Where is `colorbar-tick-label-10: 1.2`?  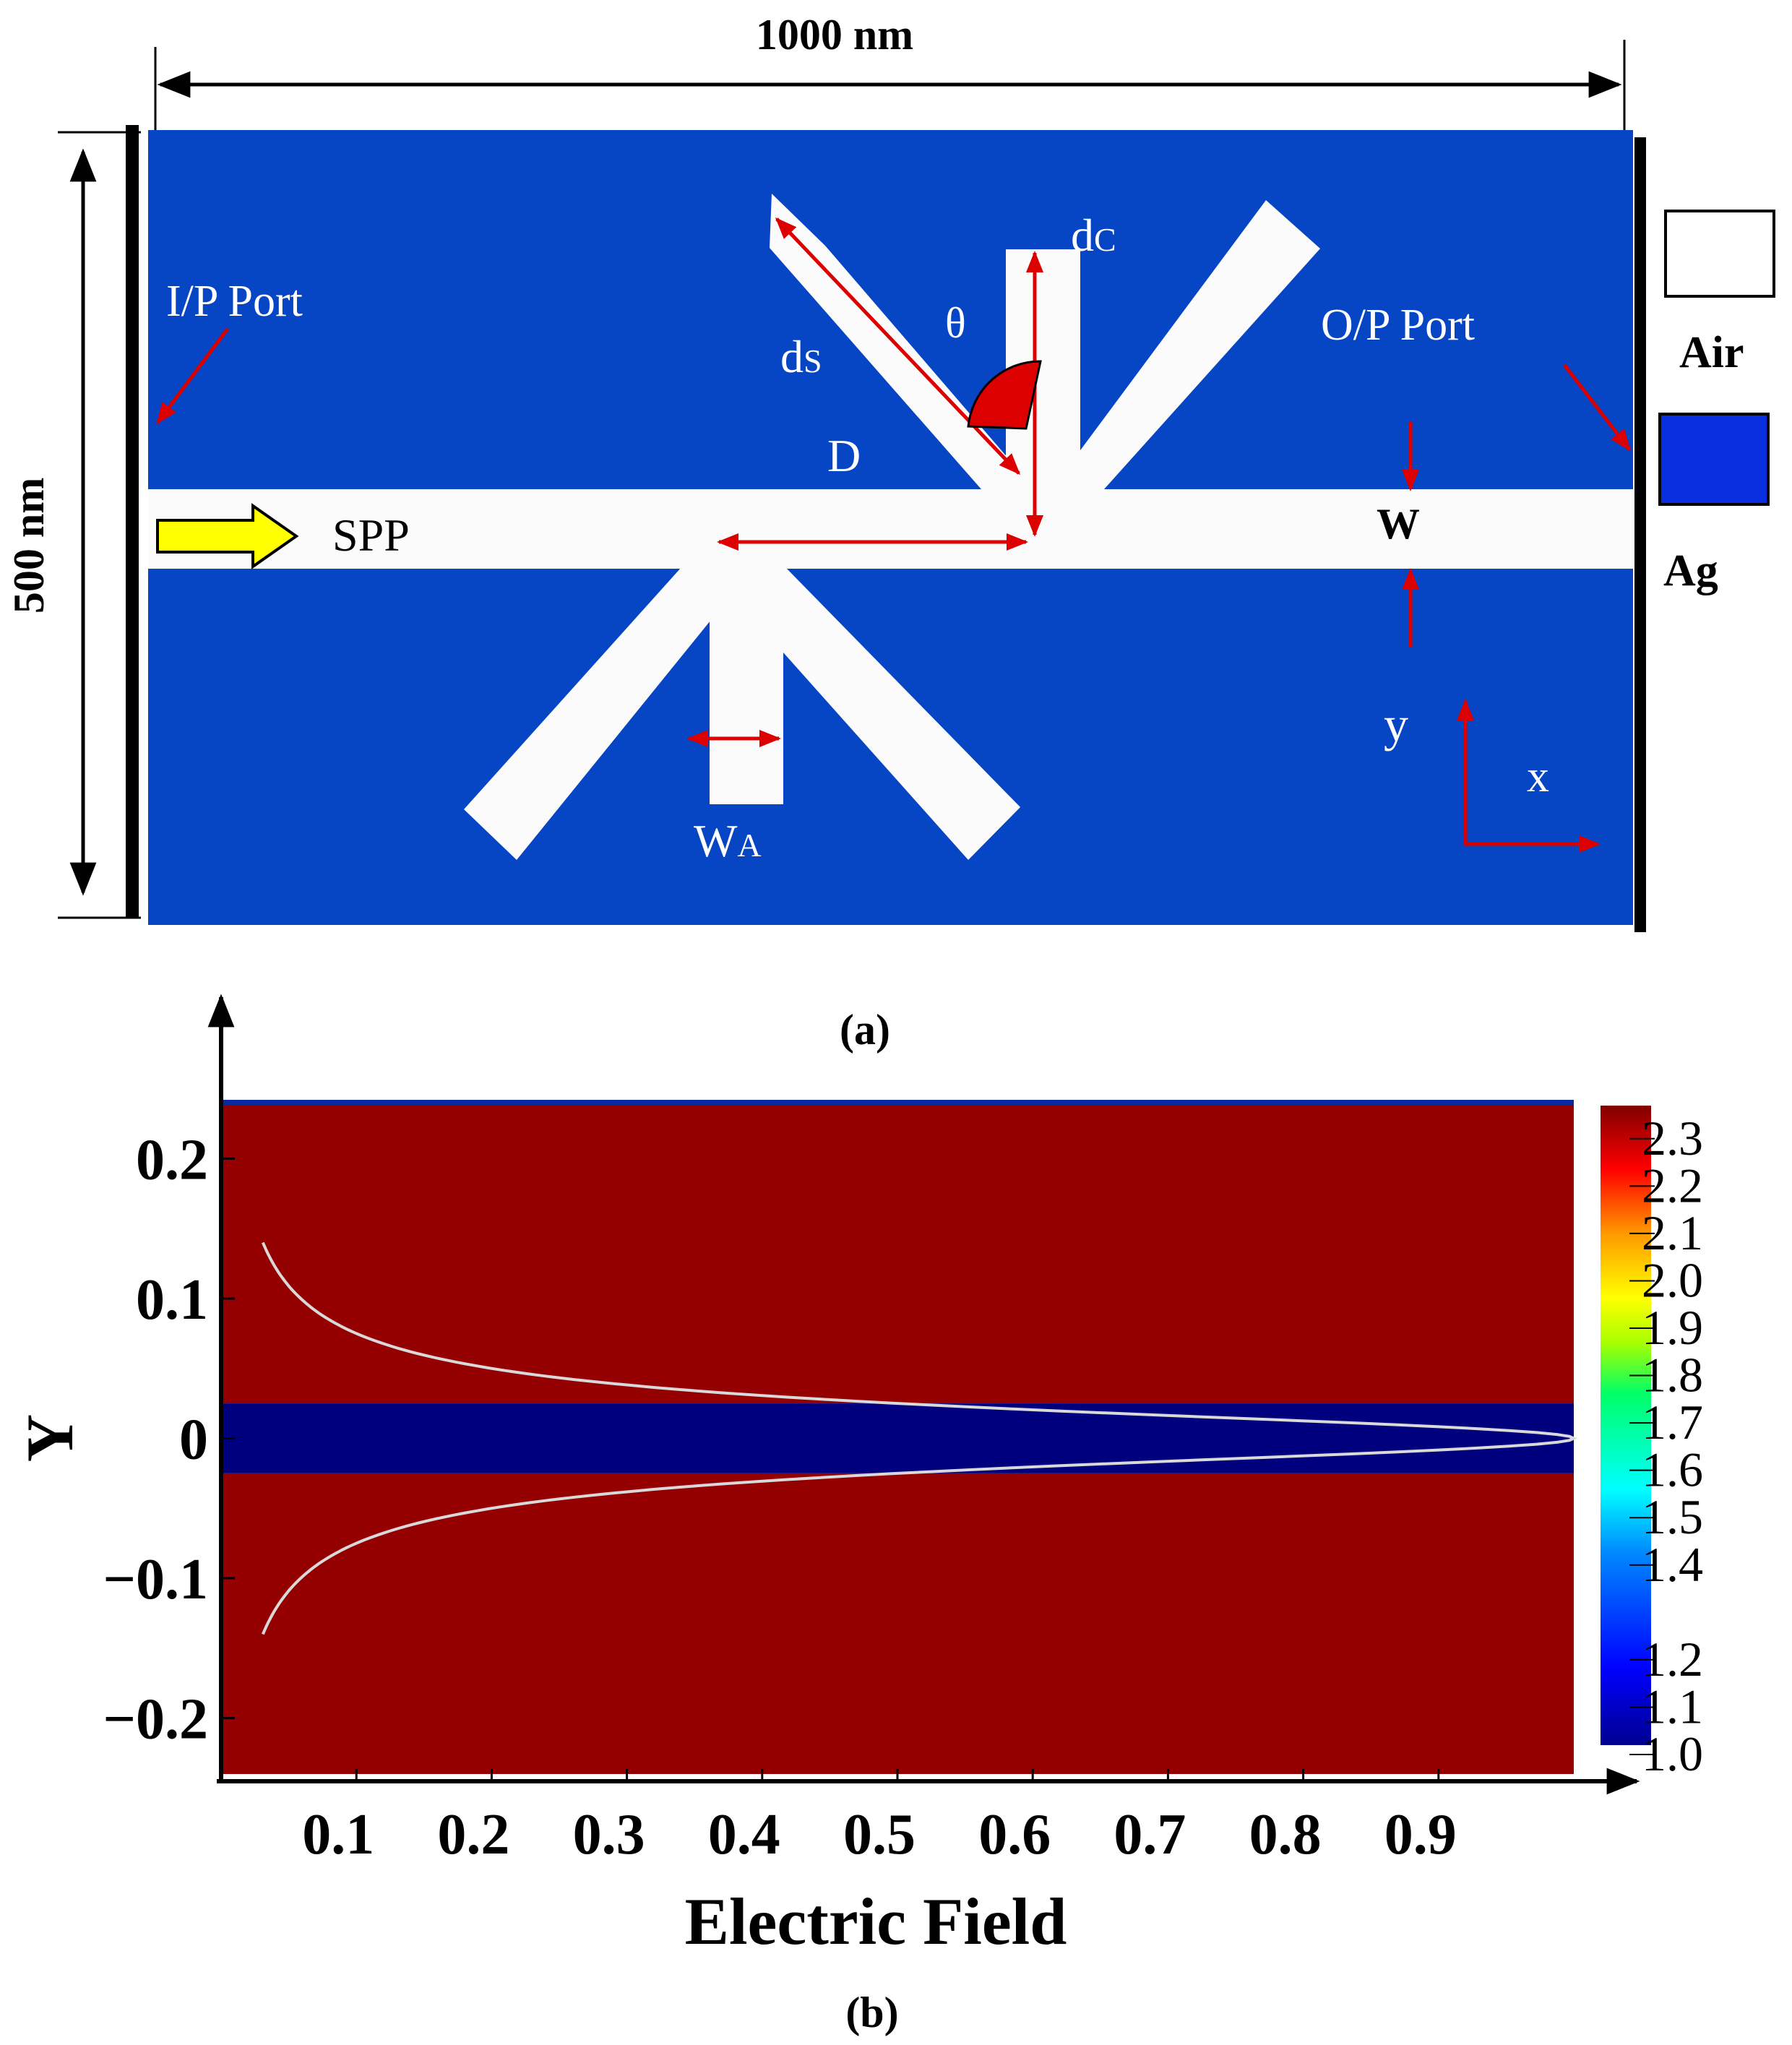 colorbar-tick-label-10: 1.2 is located at coordinates (1672, 1660).